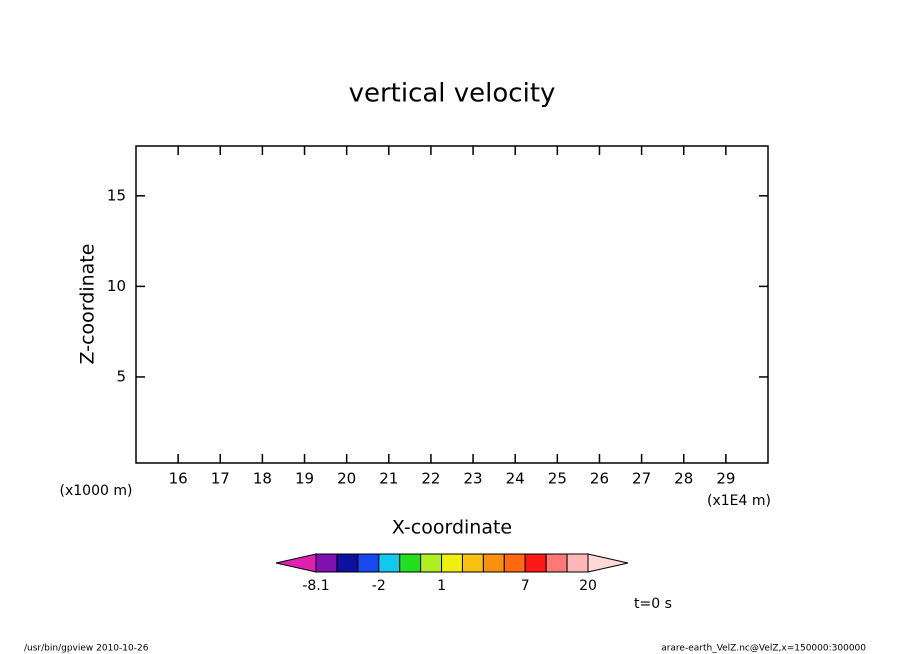 The height and width of the screenshot is (654, 904). Describe the element at coordinates (473, 479) in the screenshot. I see `x-tick-label: 23` at that location.